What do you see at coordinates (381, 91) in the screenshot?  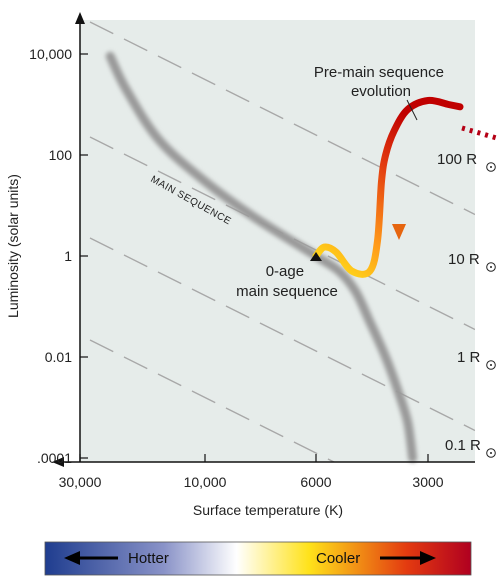 I see `pre-main-sequence-label-line2: evolution` at bounding box center [381, 91].